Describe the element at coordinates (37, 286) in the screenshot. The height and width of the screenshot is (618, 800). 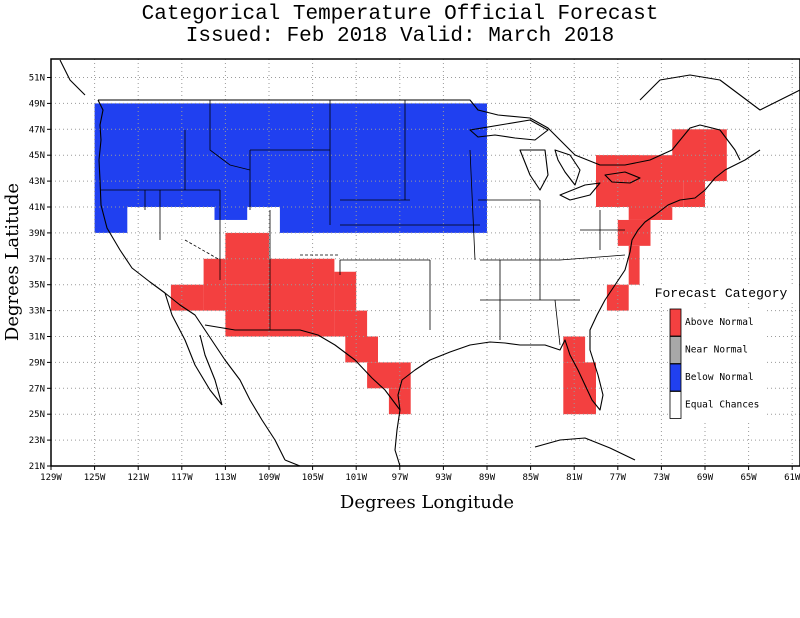
I see `lat-tick-label: 35N` at that location.